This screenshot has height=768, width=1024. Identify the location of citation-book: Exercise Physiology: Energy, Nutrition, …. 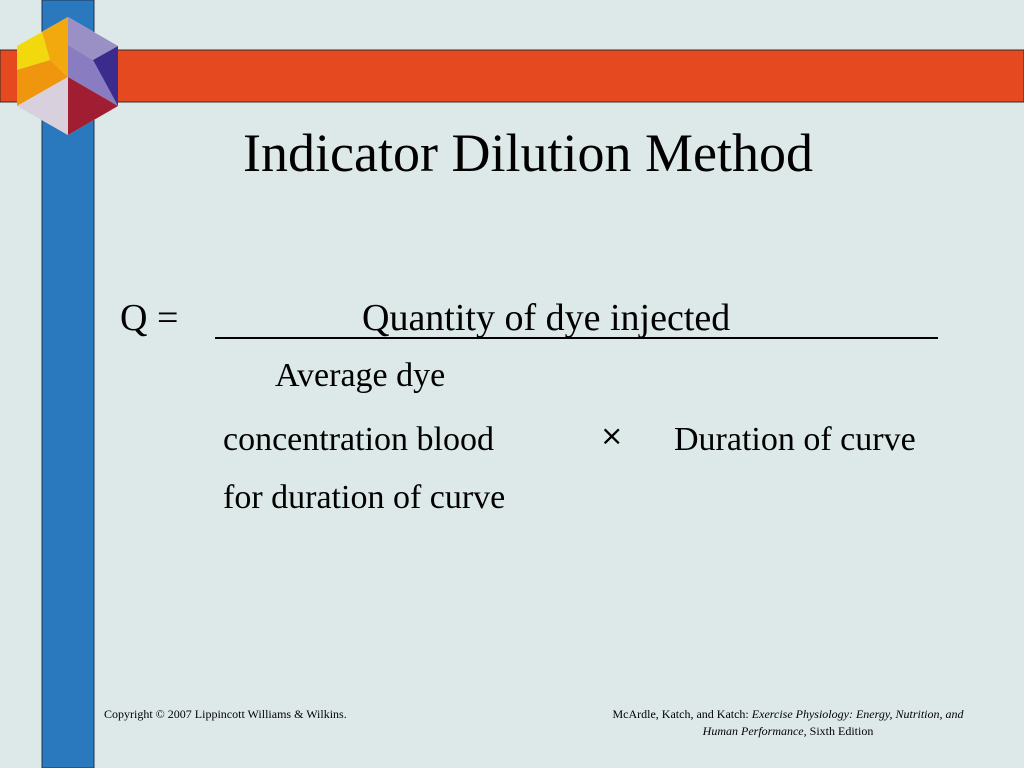
(833, 722).